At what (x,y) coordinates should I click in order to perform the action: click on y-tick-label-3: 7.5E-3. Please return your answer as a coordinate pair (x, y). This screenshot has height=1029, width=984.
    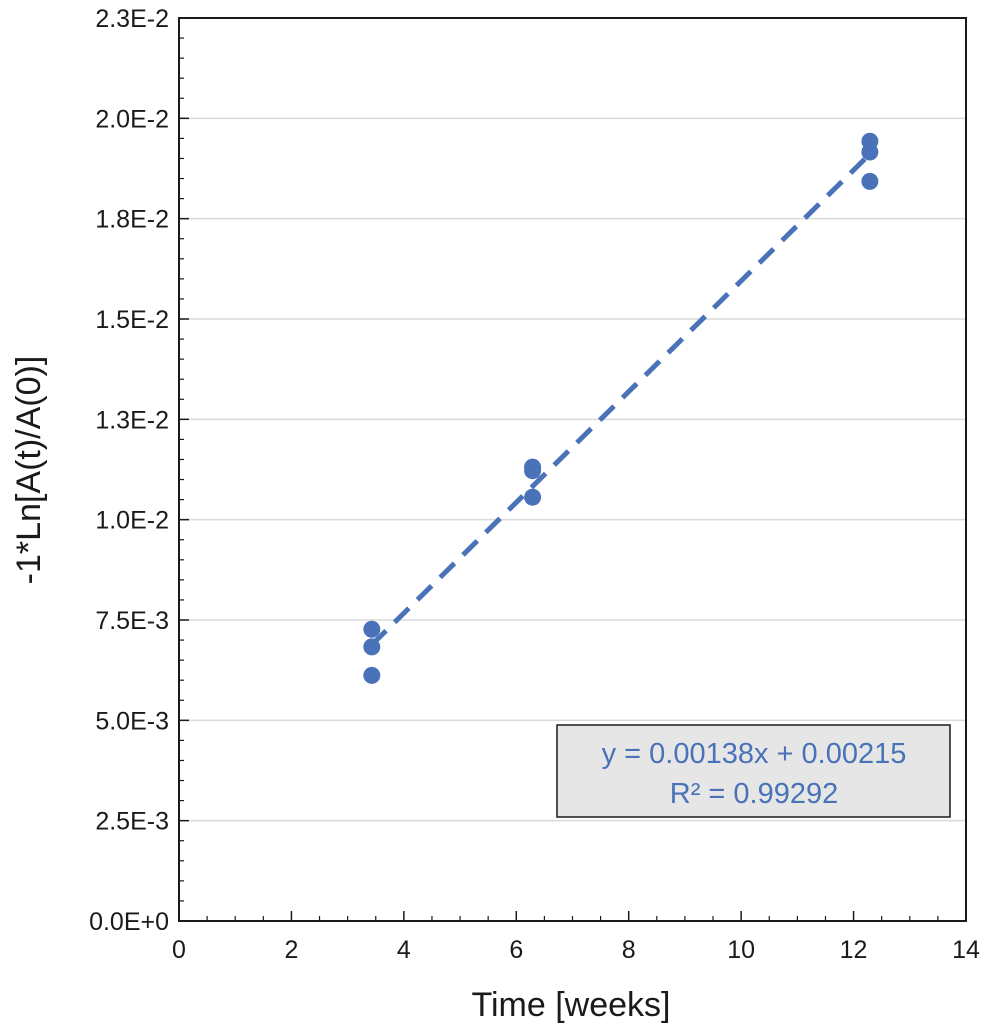
    Looking at the image, I should click on (132, 621).